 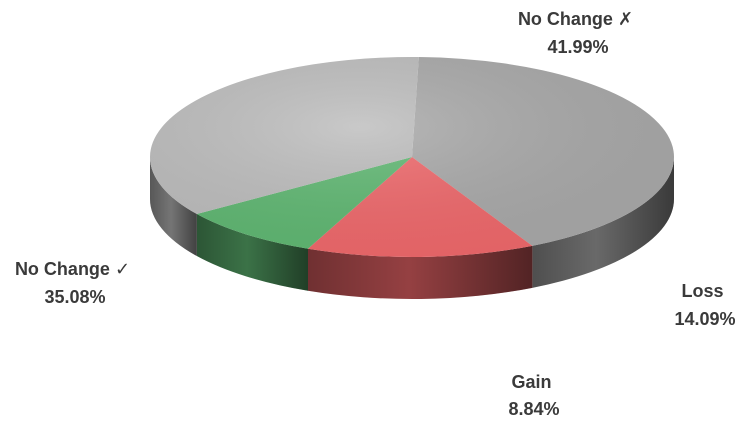 I want to click on slice-value-gain: 8.84%, so click(x=533, y=409).